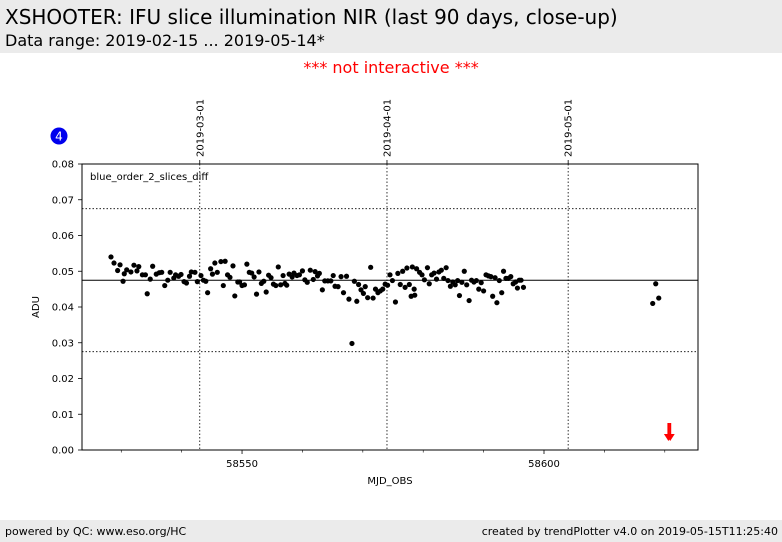  What do you see at coordinates (544, 464) in the screenshot?
I see `x-tick-label: 58600` at bounding box center [544, 464].